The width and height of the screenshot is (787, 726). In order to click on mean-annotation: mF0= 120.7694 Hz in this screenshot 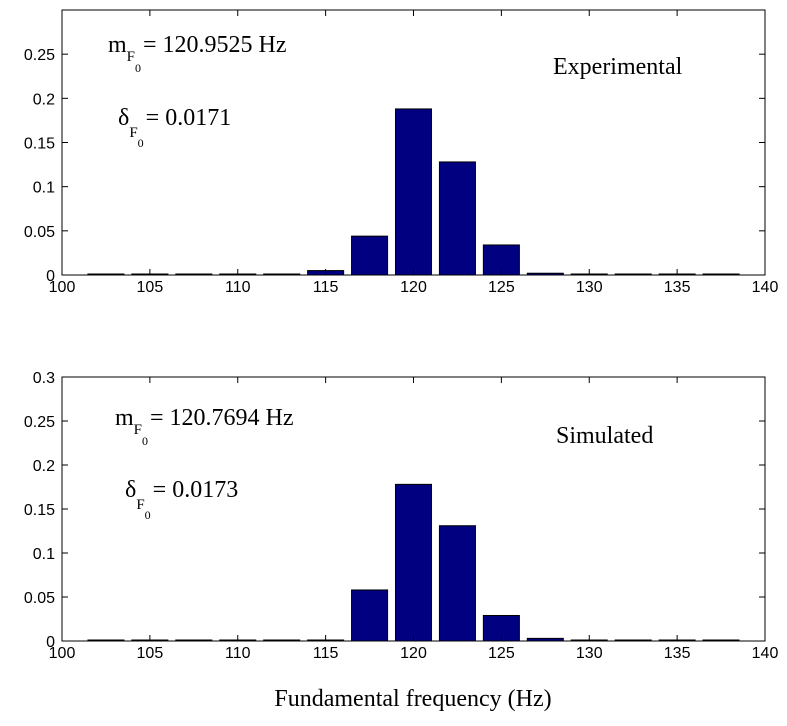, I will do `click(204, 426)`.